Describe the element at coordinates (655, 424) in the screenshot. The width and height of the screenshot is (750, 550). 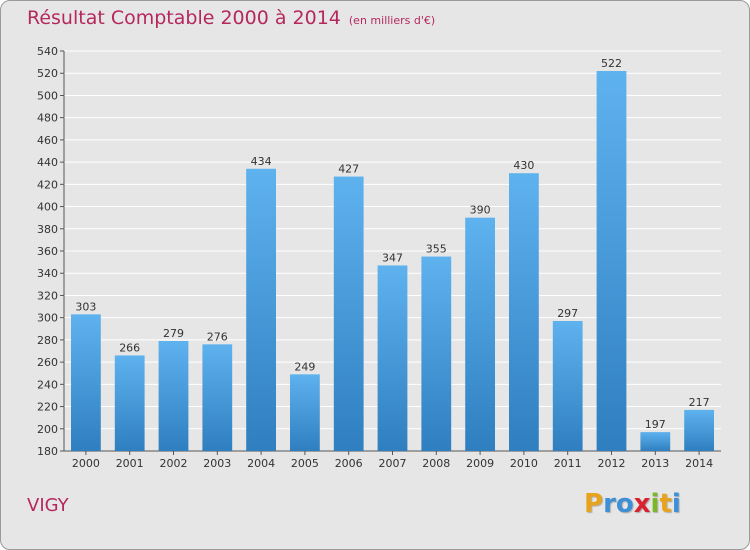
I see `data-label: 197` at that location.